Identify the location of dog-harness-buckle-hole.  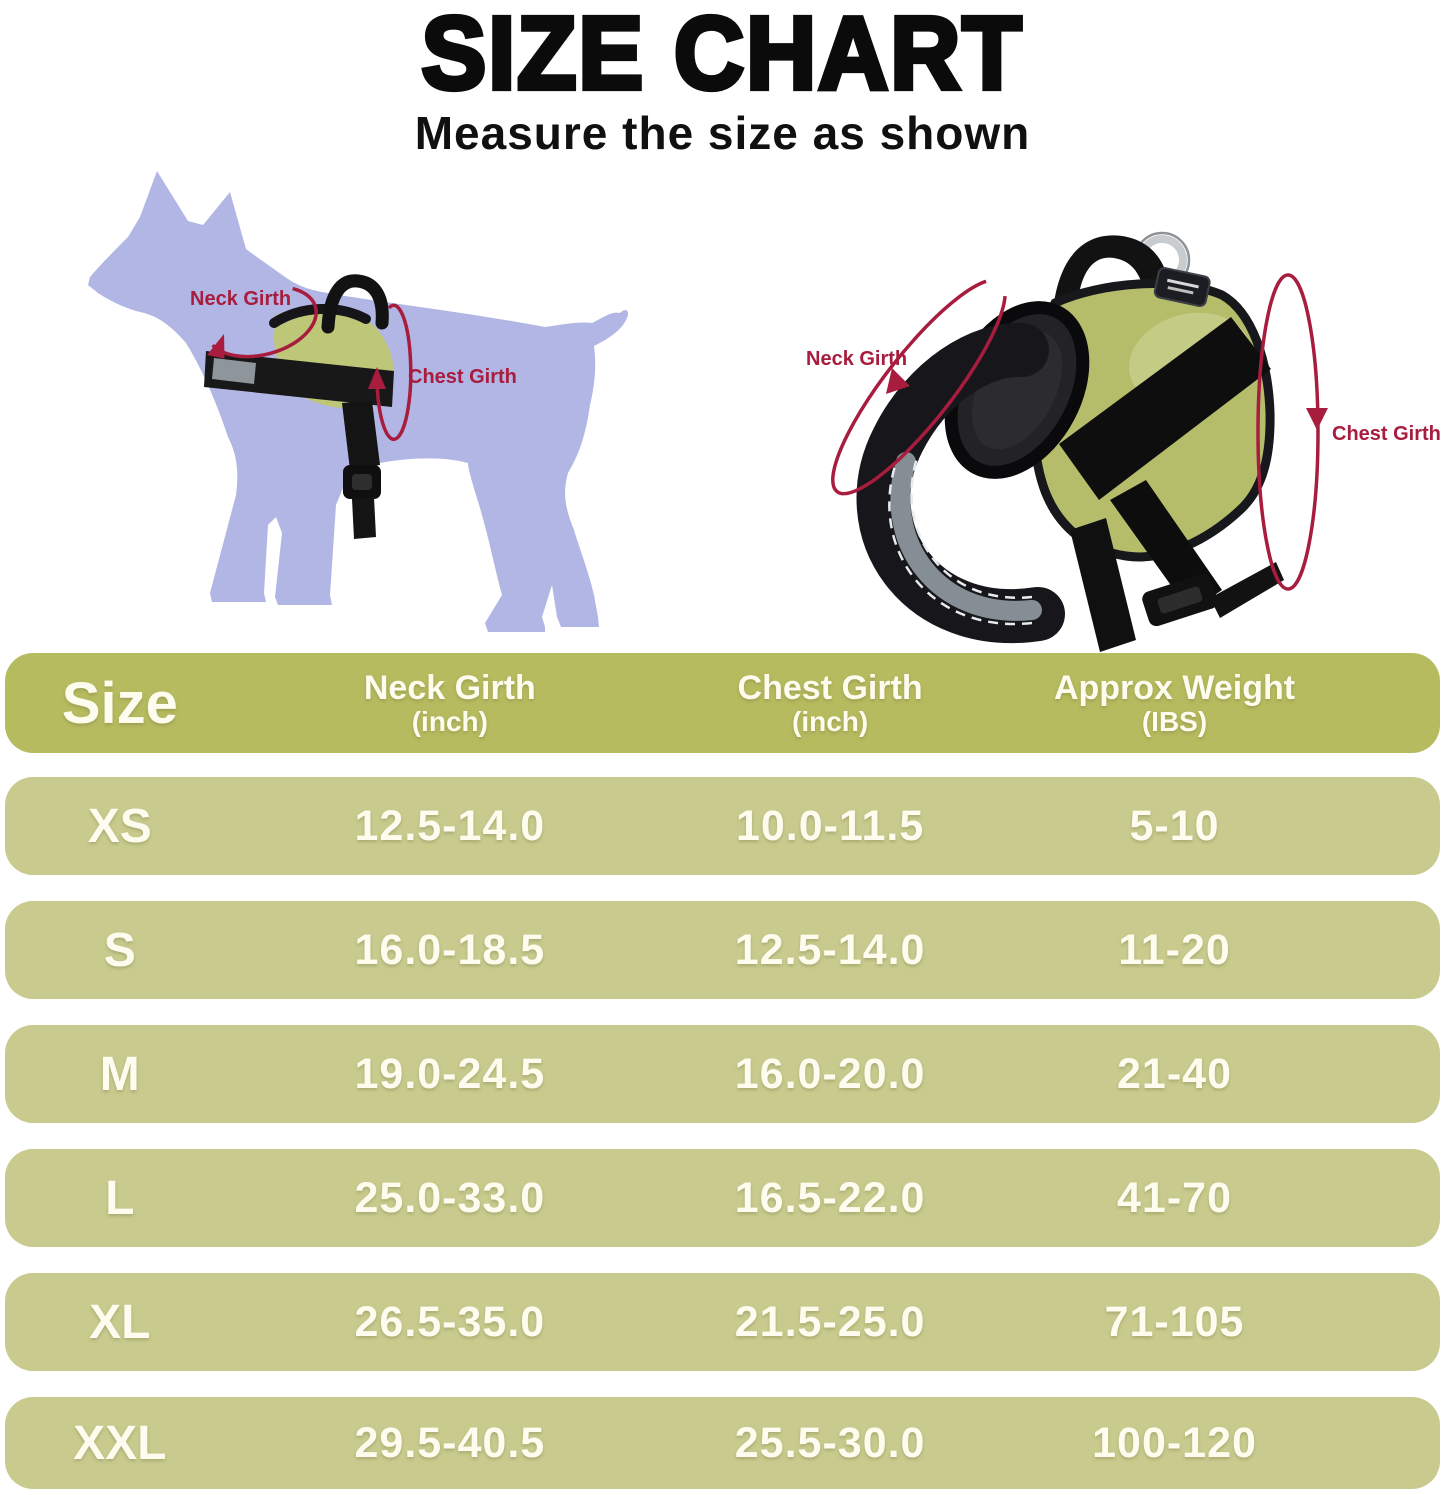
(362, 482).